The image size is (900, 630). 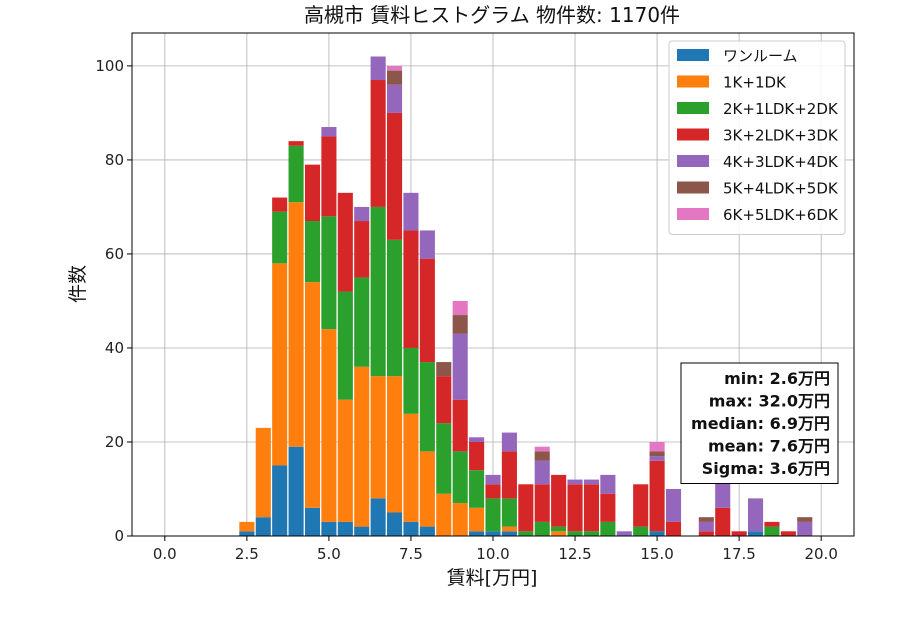 What do you see at coordinates (760, 56) in the screenshot?
I see `legend-label: ワンルーム` at bounding box center [760, 56].